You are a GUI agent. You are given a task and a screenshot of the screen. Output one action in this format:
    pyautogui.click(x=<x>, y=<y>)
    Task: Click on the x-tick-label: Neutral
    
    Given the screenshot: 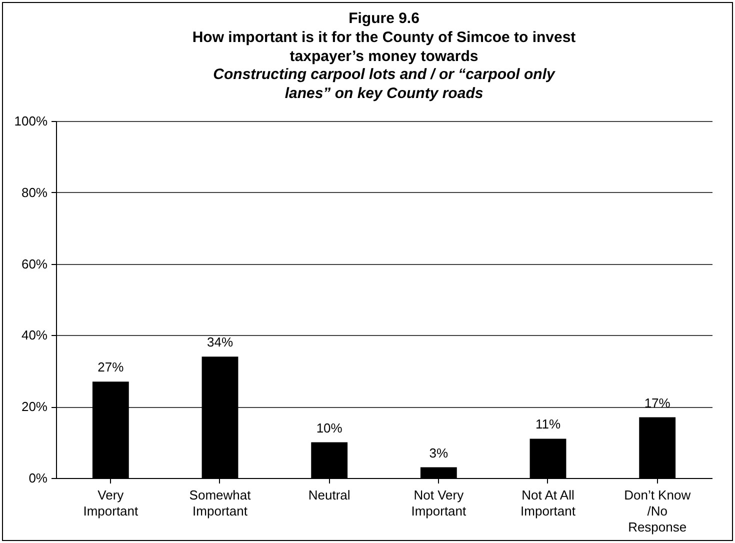 What is the action you would take?
    pyautogui.click(x=329, y=495)
    